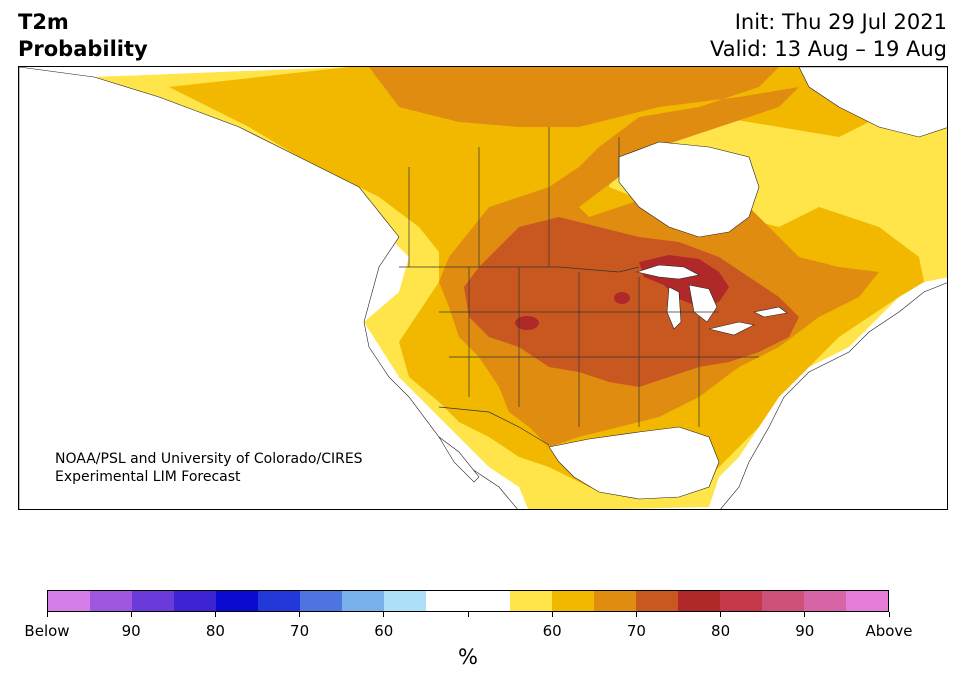 This screenshot has height=680, width=959. I want to click on probability-colorbar, so click(468, 601).